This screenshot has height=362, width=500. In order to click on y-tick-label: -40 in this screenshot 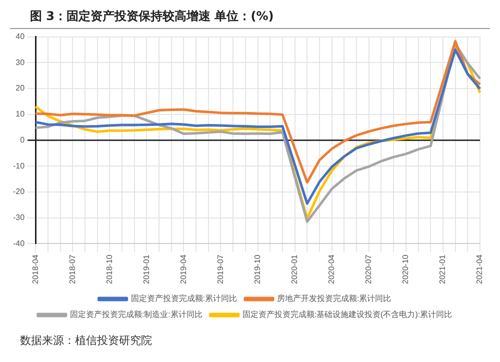, I will do `click(19, 243)`.